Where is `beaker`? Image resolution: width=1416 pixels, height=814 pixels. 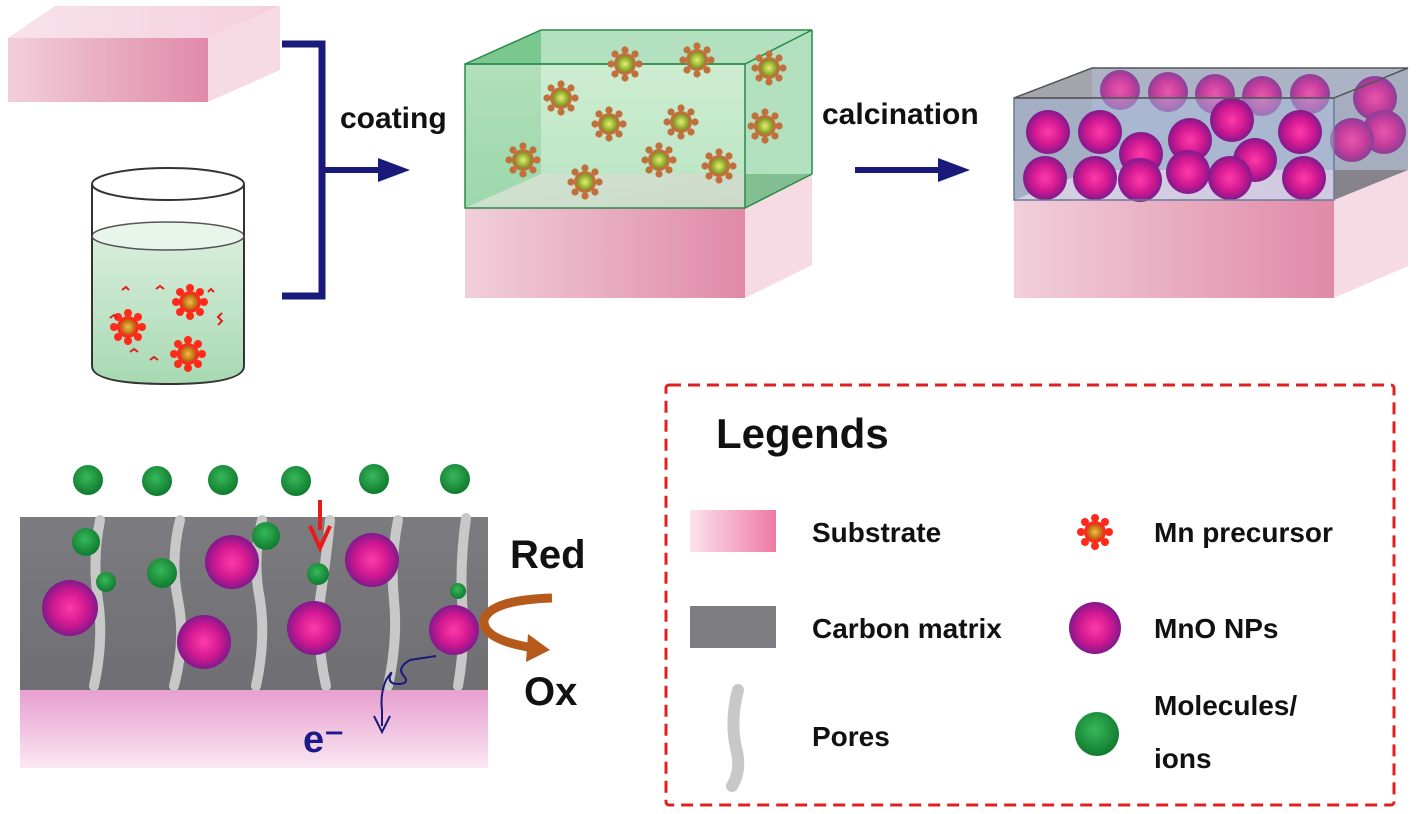
beaker is located at coordinates (168, 276).